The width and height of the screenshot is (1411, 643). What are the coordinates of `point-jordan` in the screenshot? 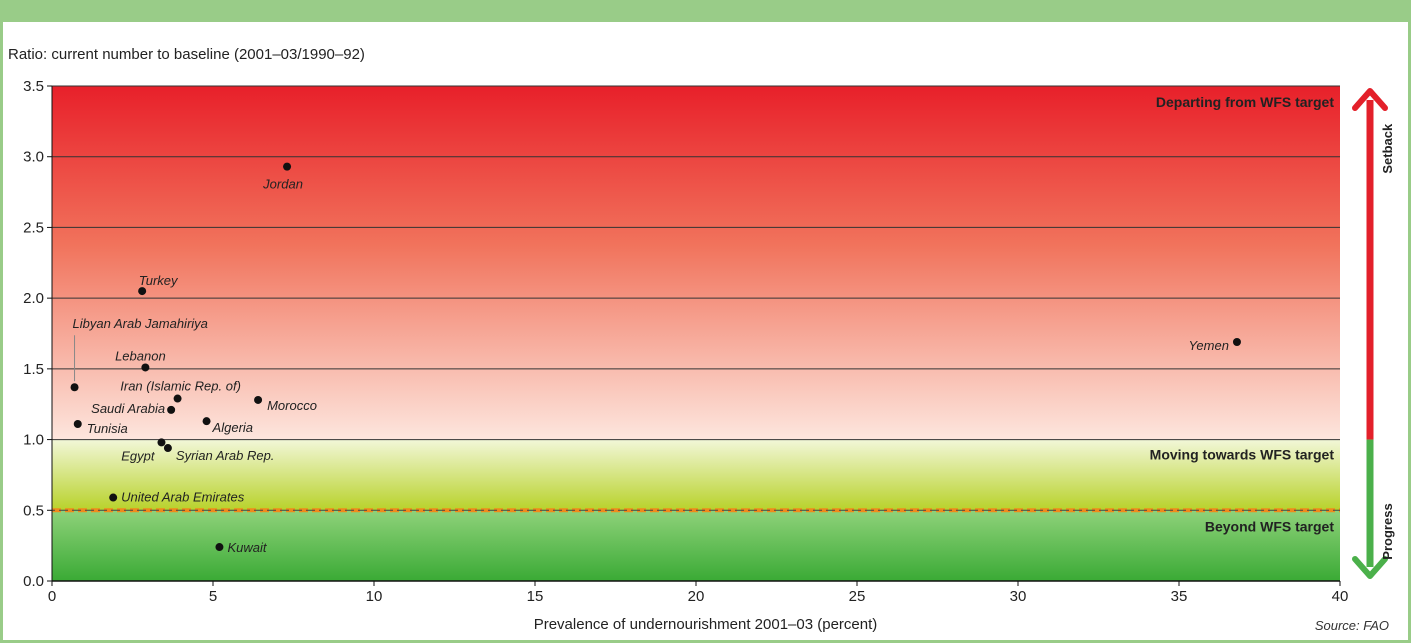 It's located at (287, 166).